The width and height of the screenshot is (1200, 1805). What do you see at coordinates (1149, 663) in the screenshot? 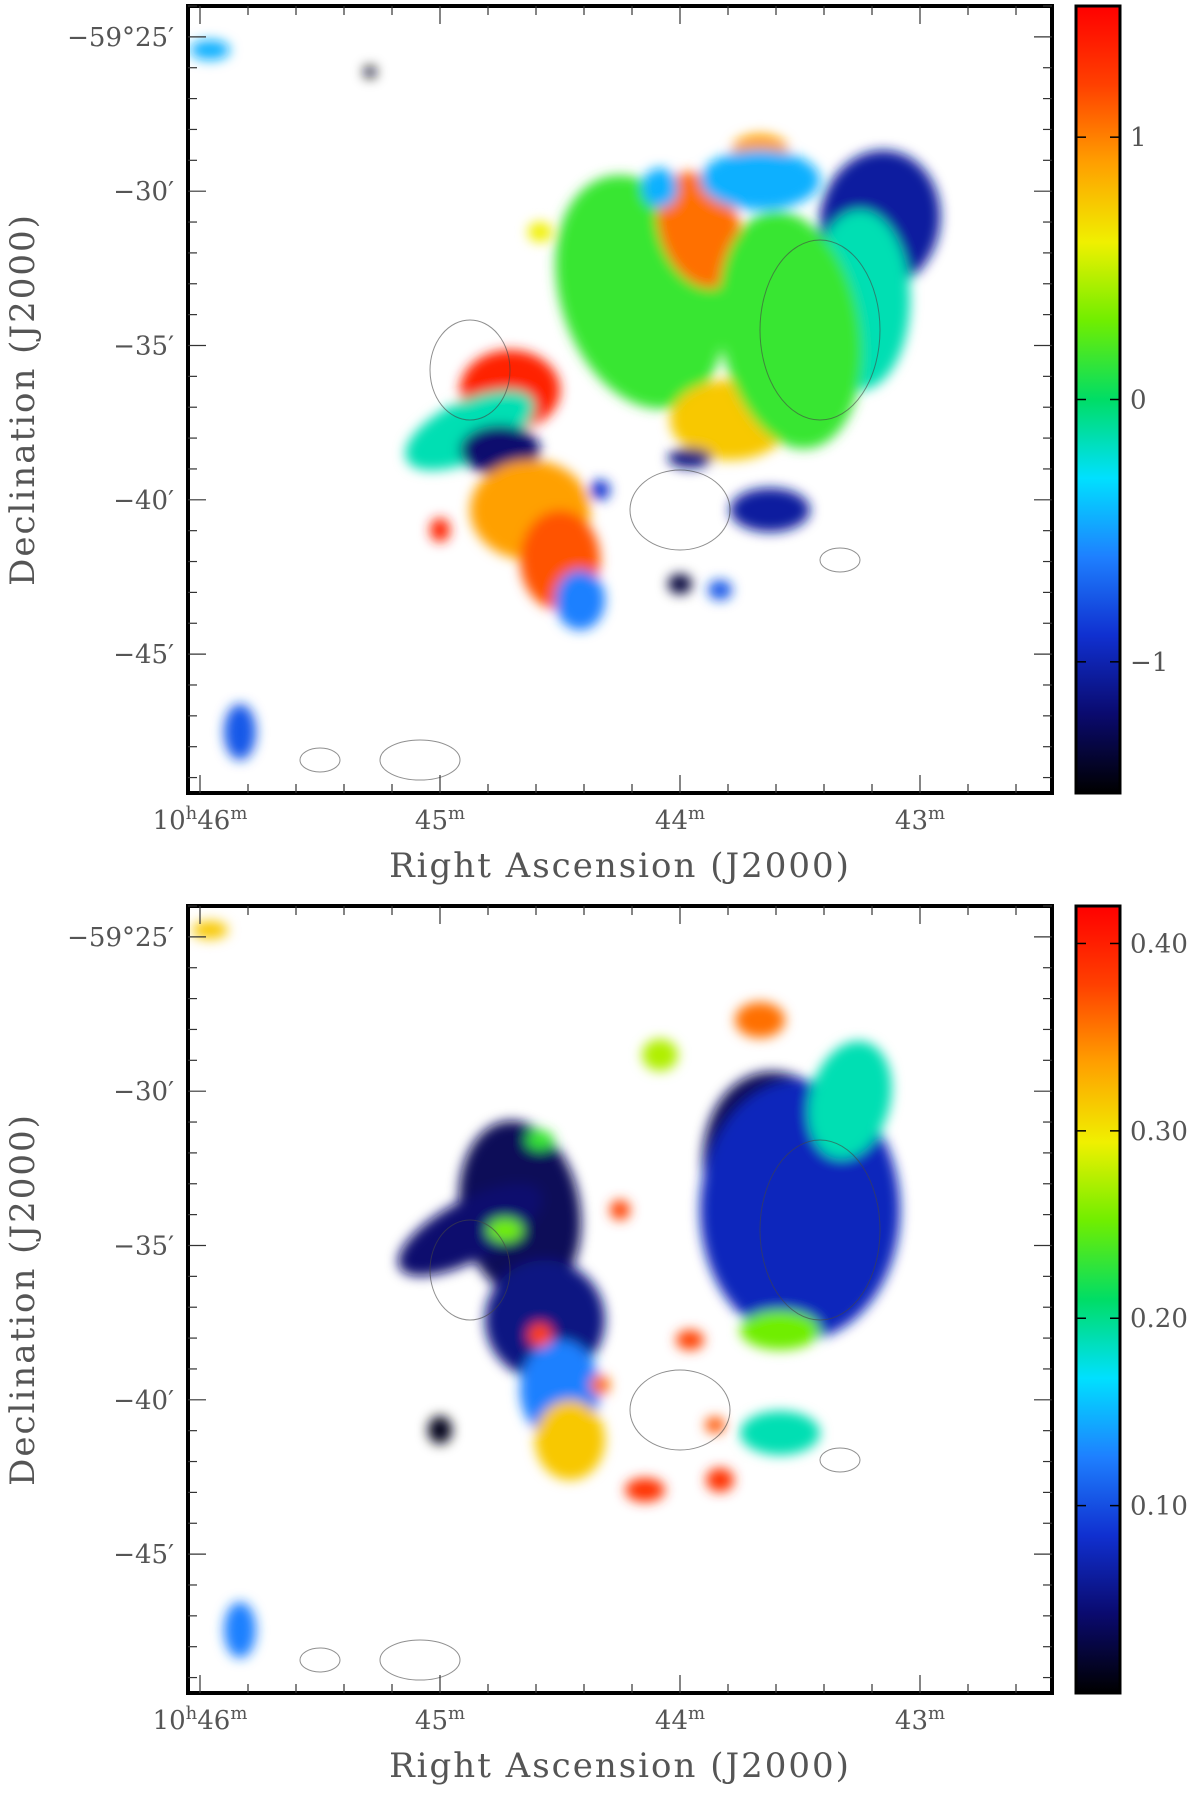
I see `colorbar-tick-label: −1` at bounding box center [1149, 663].